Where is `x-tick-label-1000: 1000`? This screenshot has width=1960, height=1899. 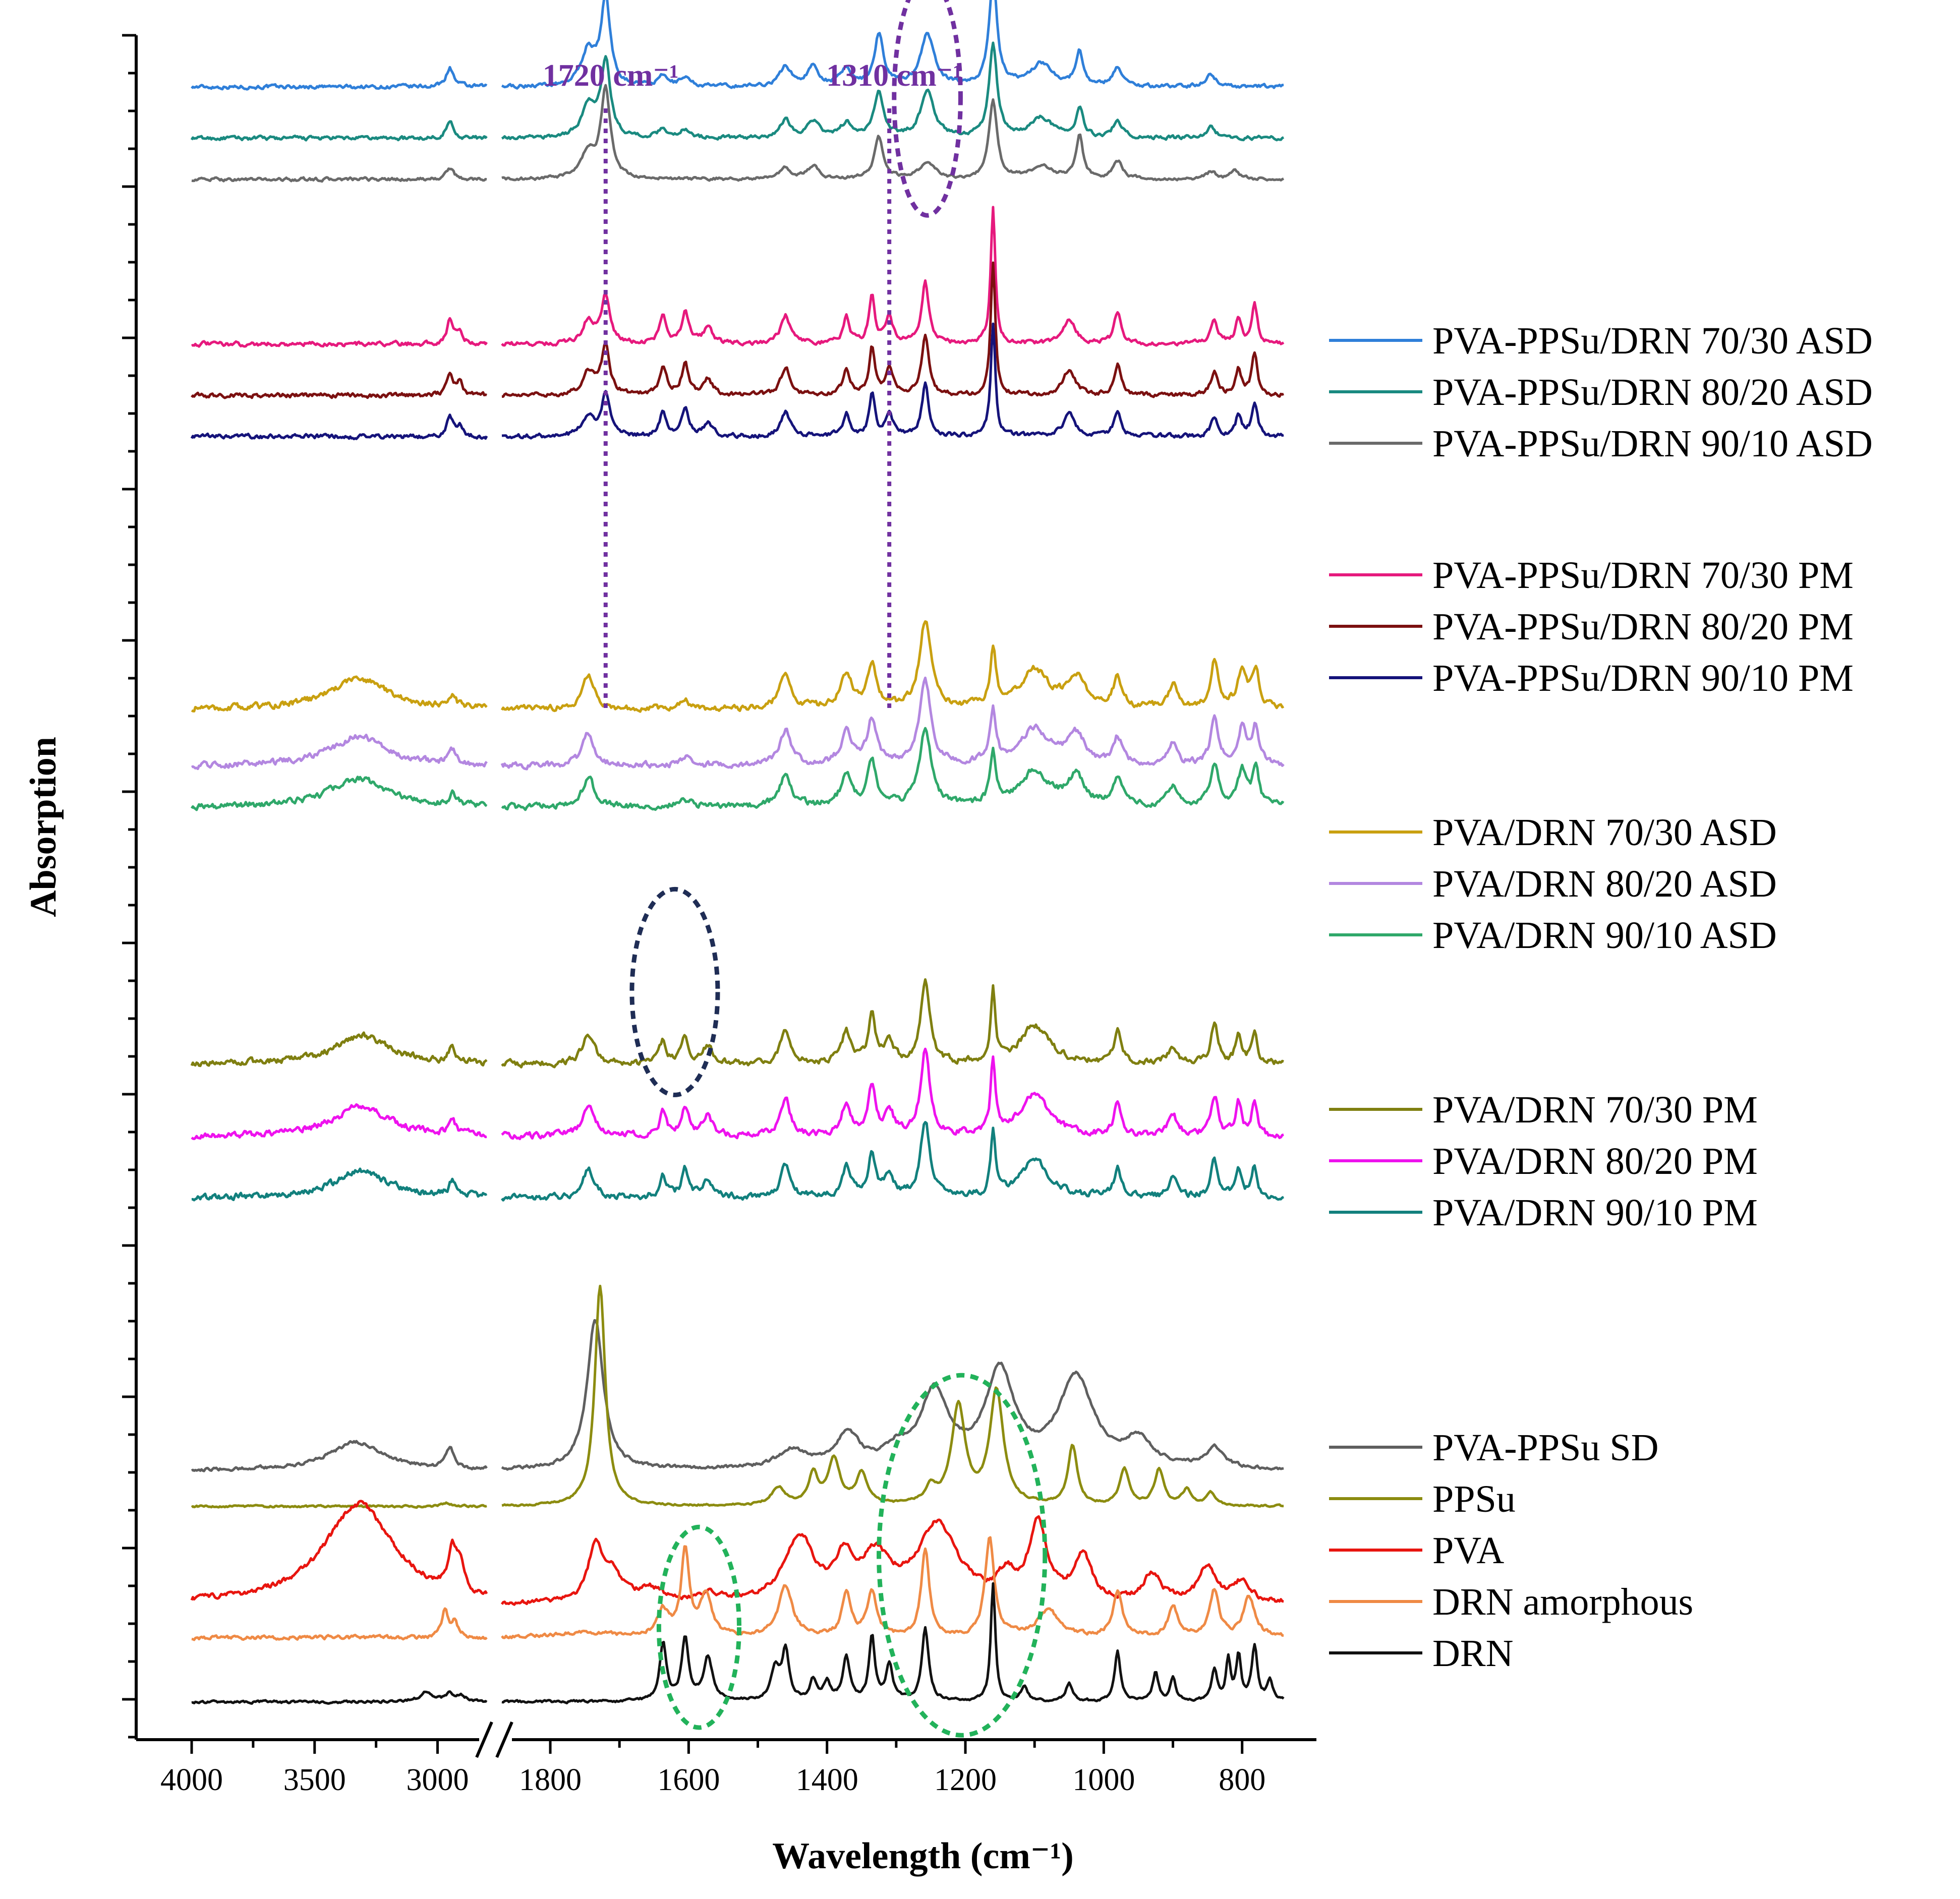
x-tick-label-1000: 1000 is located at coordinates (1103, 1780).